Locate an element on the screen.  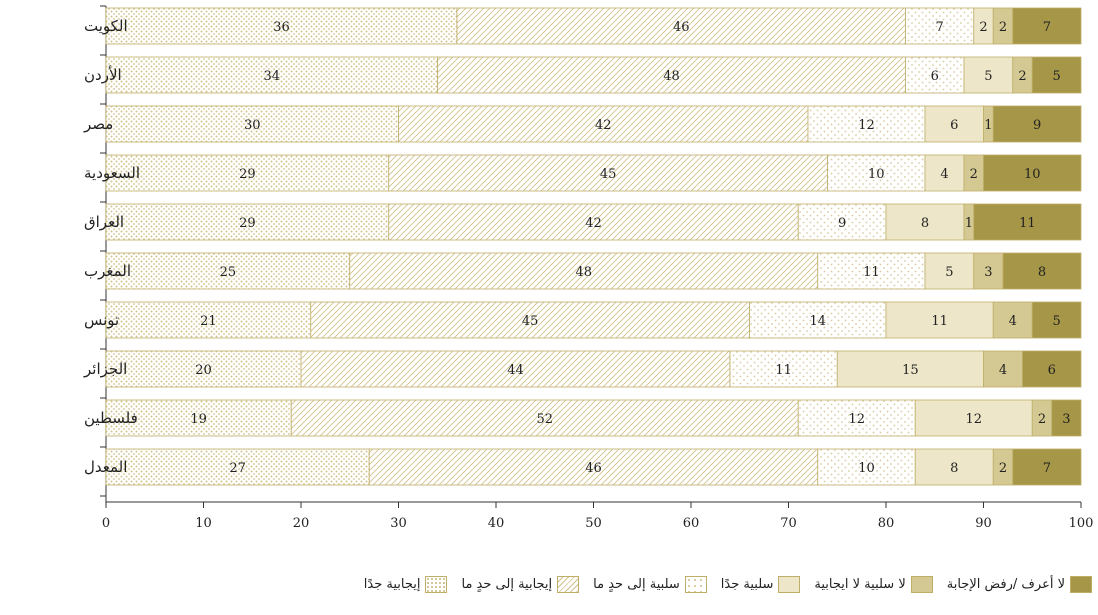
data-label: 21 is located at coordinates (208, 321).